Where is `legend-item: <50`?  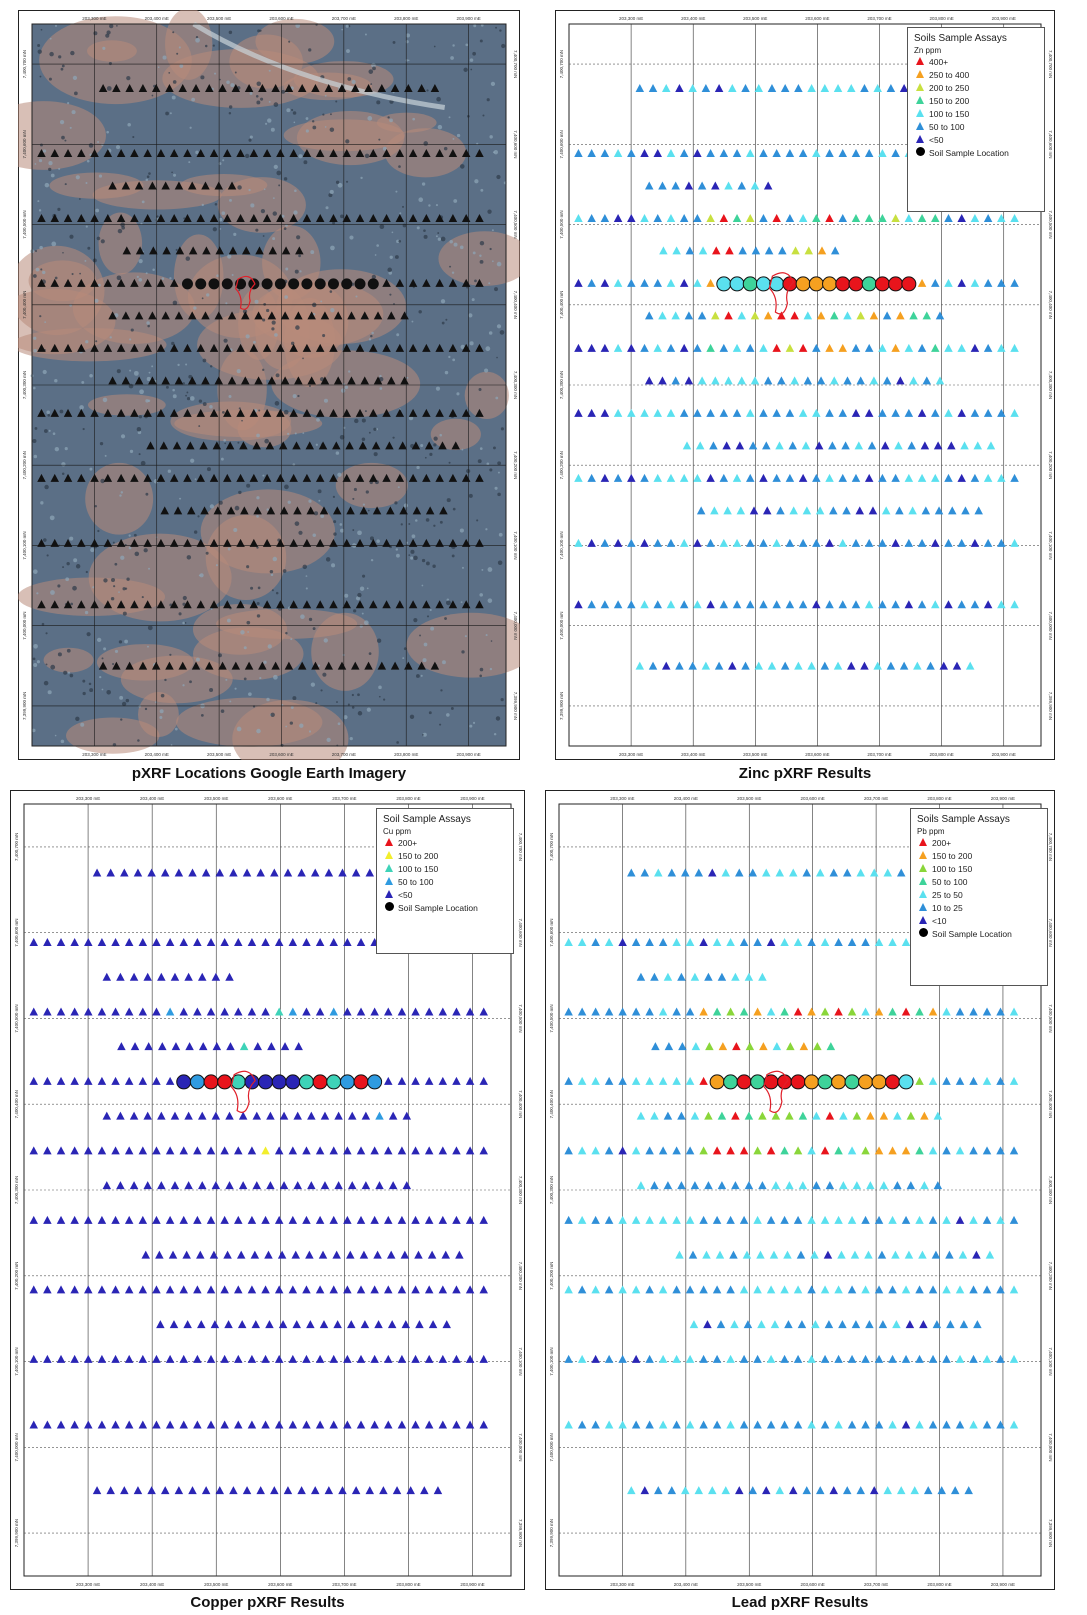 legend-item: <50 is located at coordinates (445, 895).